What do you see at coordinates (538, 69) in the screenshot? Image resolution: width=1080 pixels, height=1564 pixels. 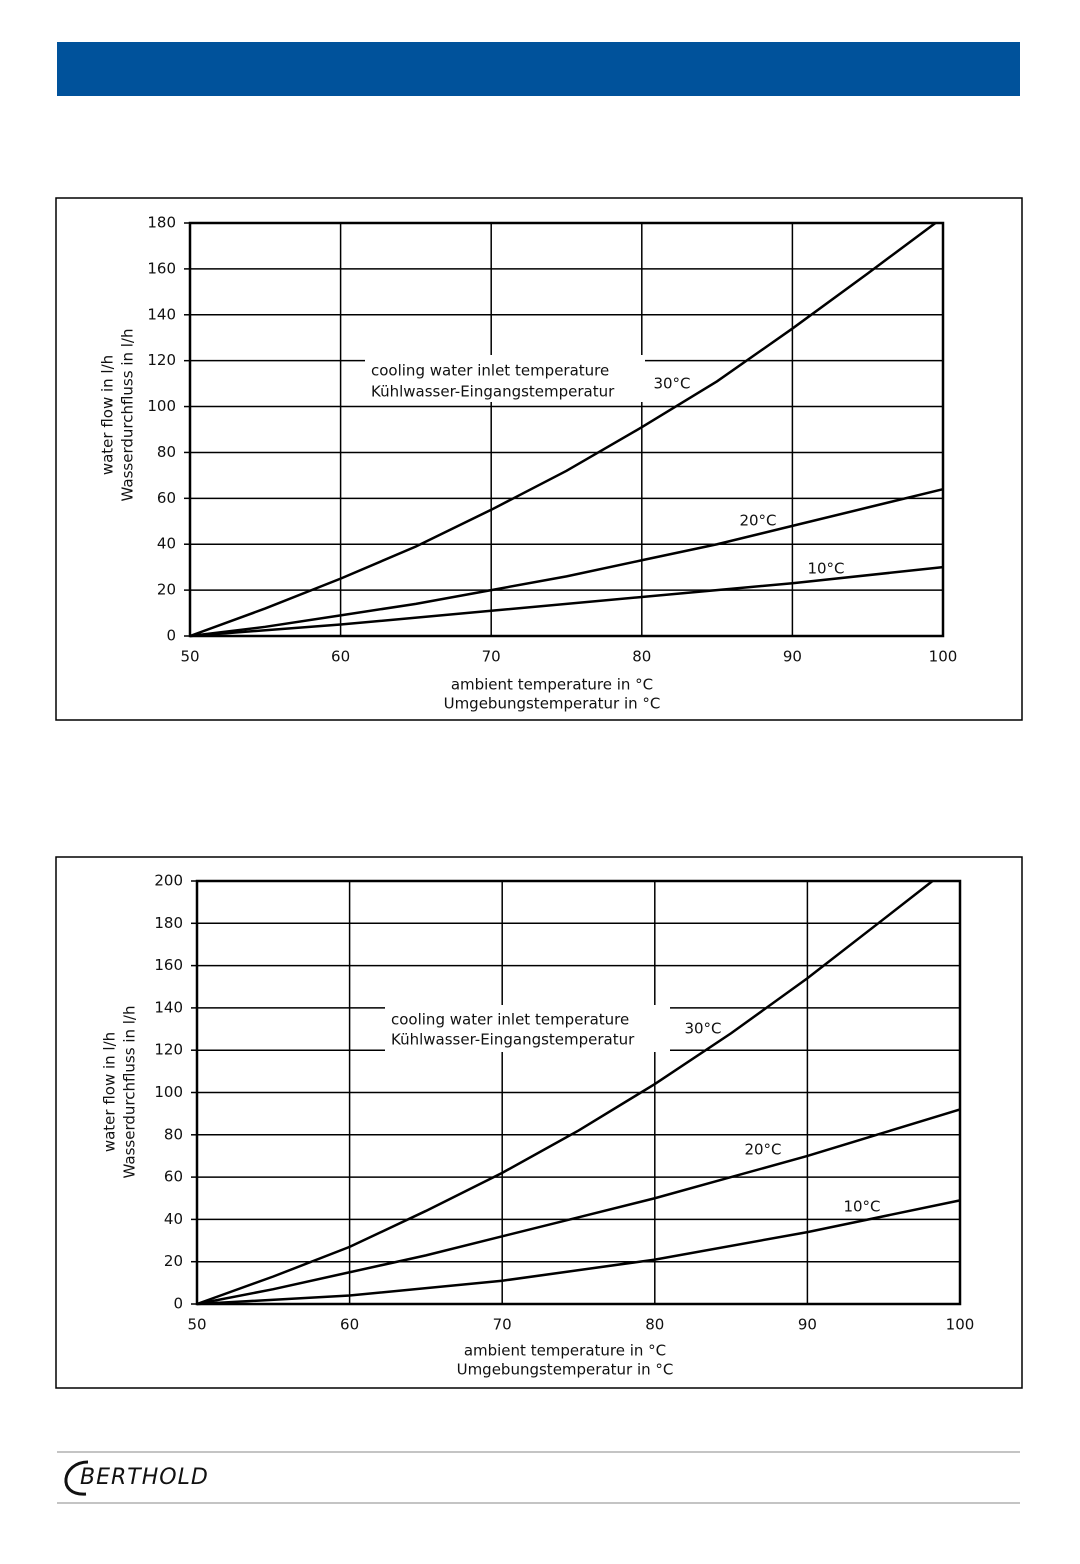 I see `header-bar` at bounding box center [538, 69].